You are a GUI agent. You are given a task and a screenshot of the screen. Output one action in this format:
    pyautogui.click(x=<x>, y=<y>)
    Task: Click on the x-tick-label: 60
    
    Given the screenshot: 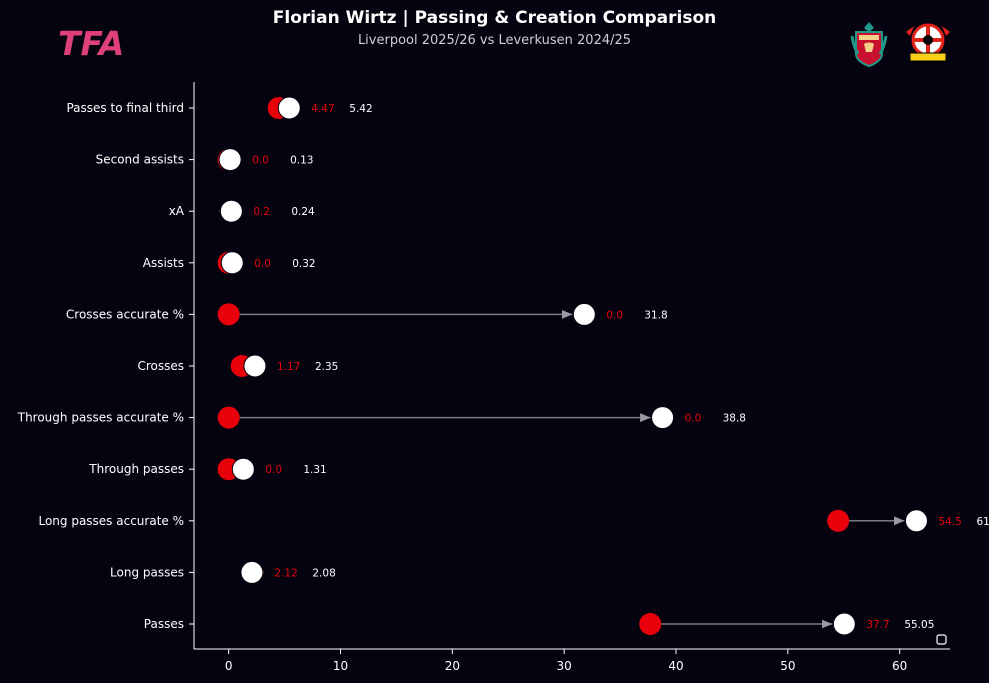 What is the action you would take?
    pyautogui.click(x=899, y=666)
    